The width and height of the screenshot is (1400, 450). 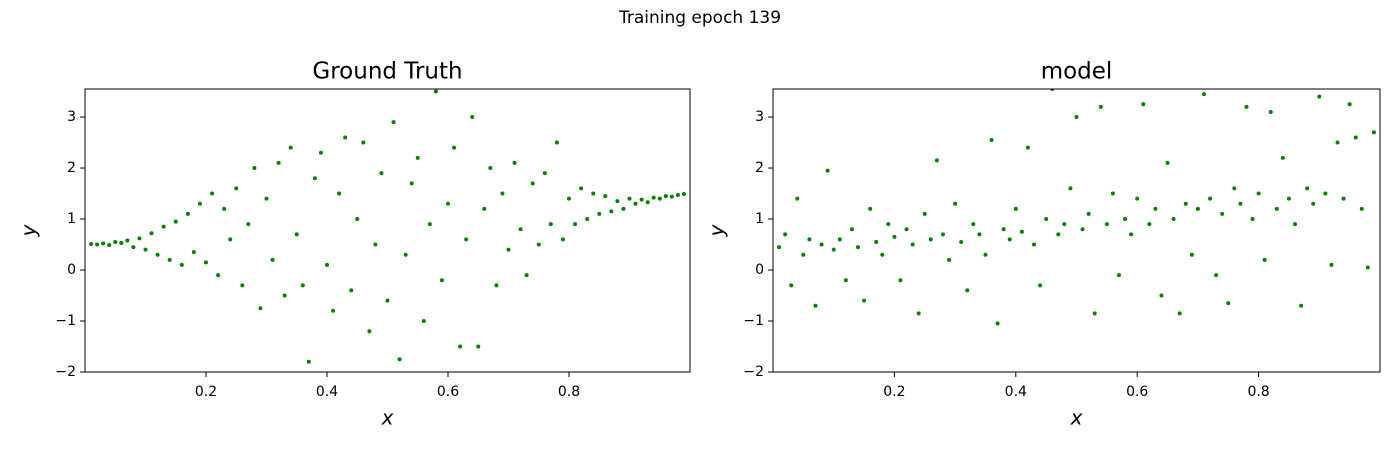 What do you see at coordinates (65, 321) in the screenshot?
I see `y-tick-label: −1` at bounding box center [65, 321].